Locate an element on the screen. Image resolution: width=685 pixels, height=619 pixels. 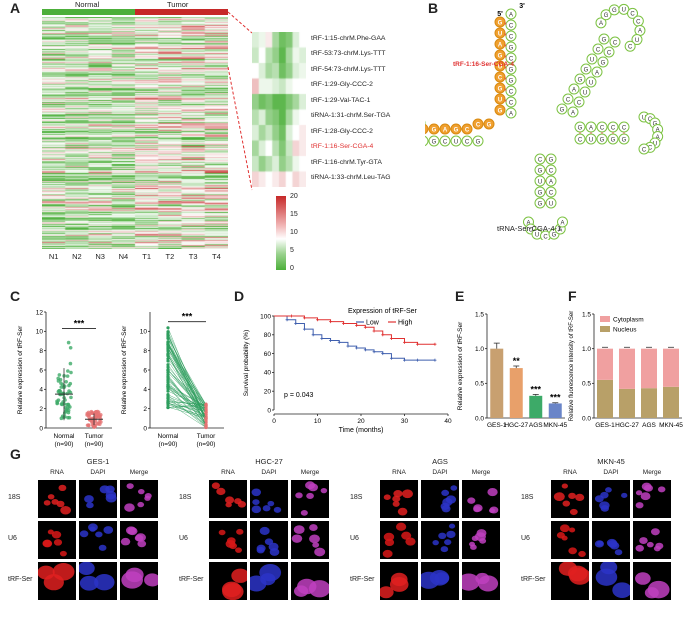
x-tick-label: 20 is located at coordinates (361, 421).